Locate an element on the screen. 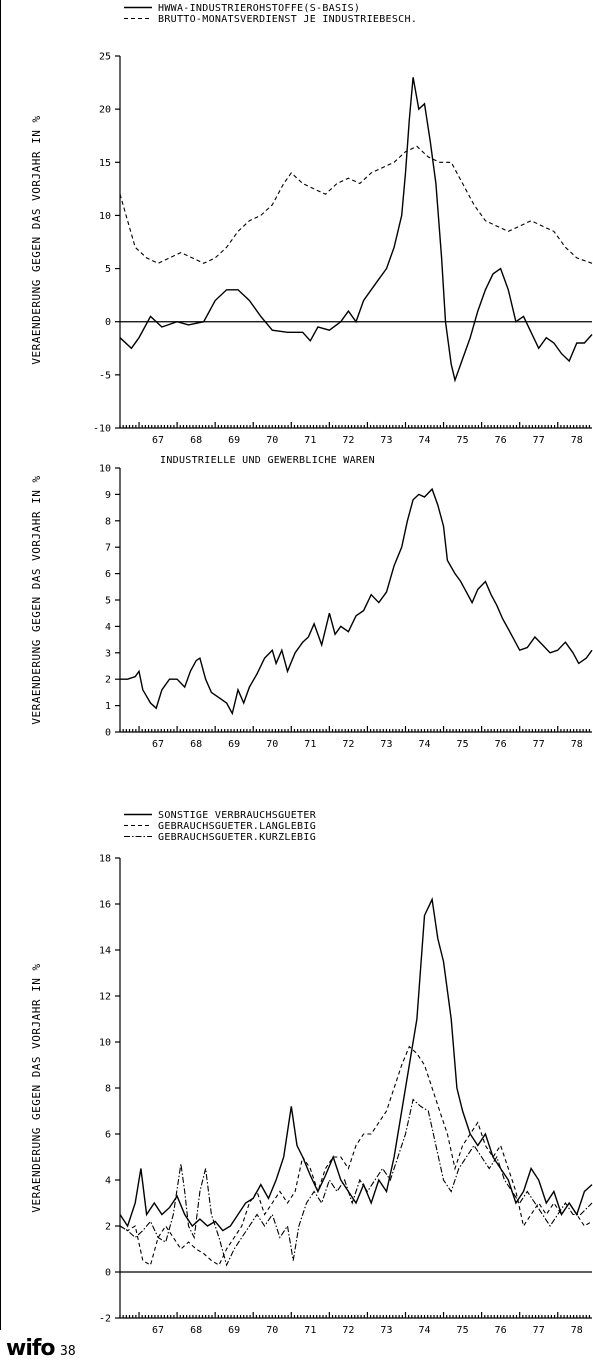 The width and height of the screenshot is (593, 1371). legend-entry: GEBRAUCHSGUETER.LANGLEBIG is located at coordinates (237, 826).